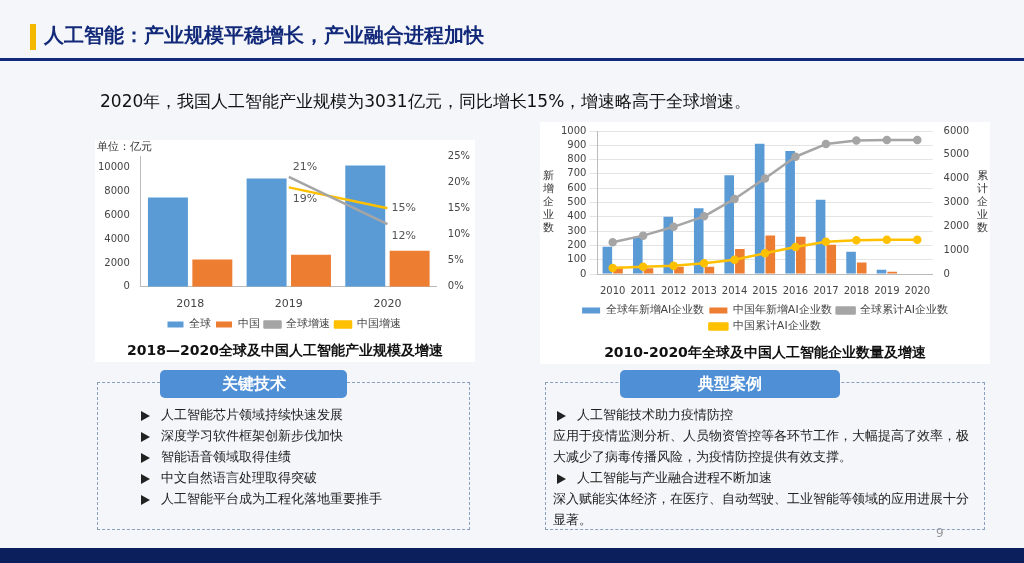  What do you see at coordinates (956, 154) in the screenshot?
I see `y2-tick-label: 5000` at bounding box center [956, 154].